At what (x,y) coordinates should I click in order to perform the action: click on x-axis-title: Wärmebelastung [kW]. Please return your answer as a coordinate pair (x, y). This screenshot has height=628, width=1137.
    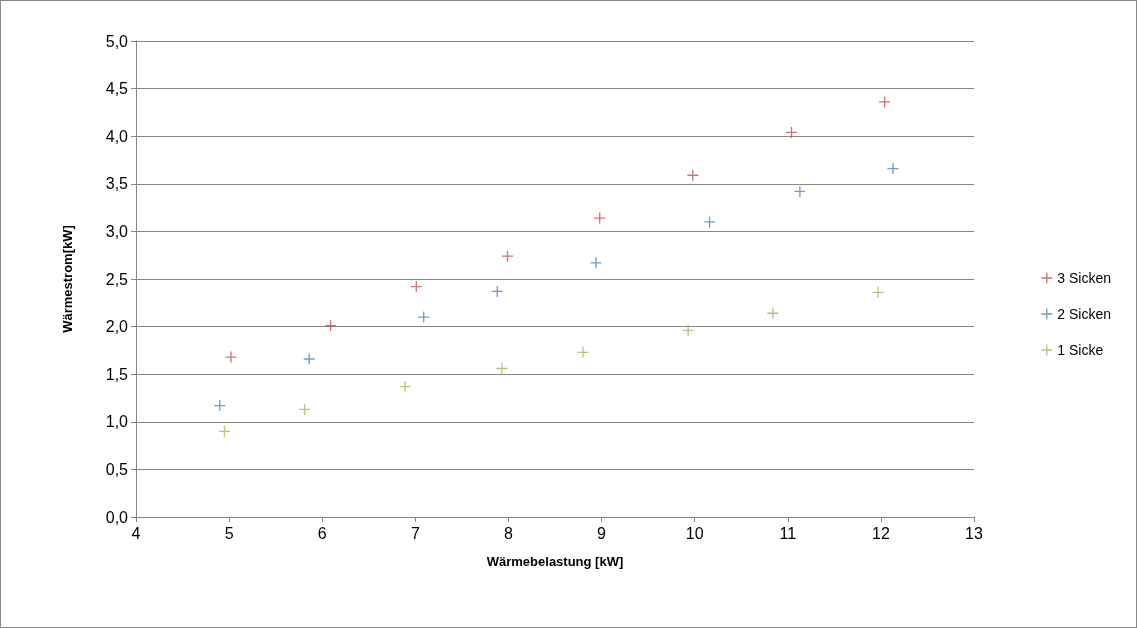
    Looking at the image, I should click on (555, 561).